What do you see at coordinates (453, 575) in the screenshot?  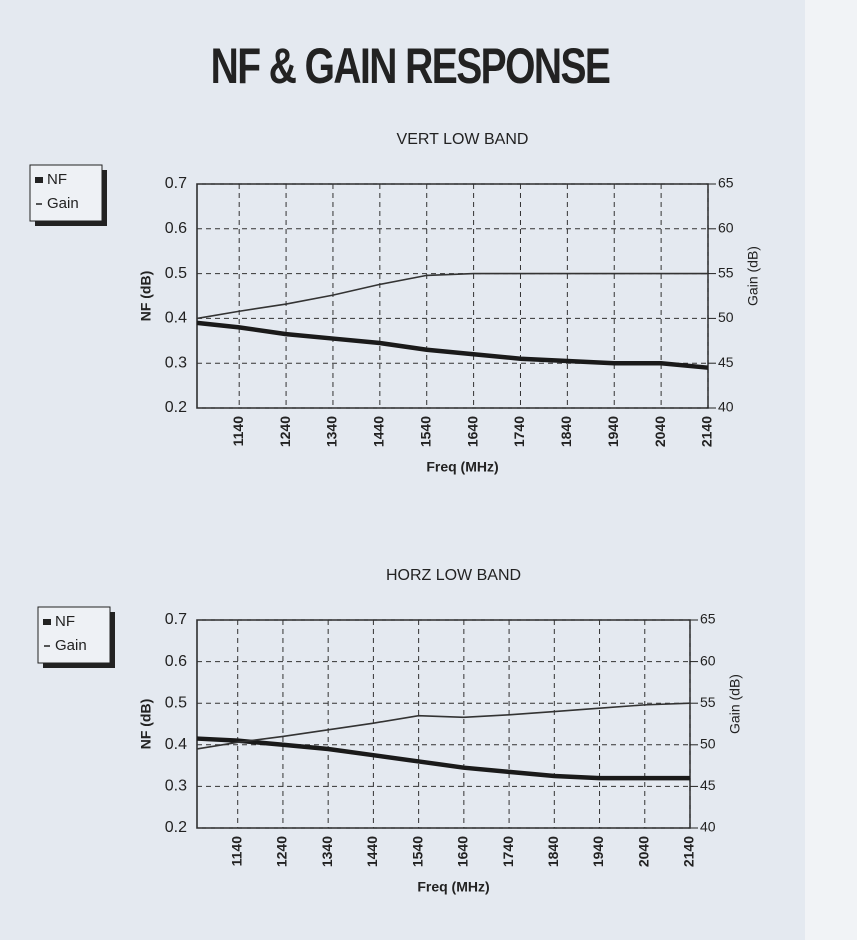 I see `chart-title: HORZ LOW BAND` at bounding box center [453, 575].